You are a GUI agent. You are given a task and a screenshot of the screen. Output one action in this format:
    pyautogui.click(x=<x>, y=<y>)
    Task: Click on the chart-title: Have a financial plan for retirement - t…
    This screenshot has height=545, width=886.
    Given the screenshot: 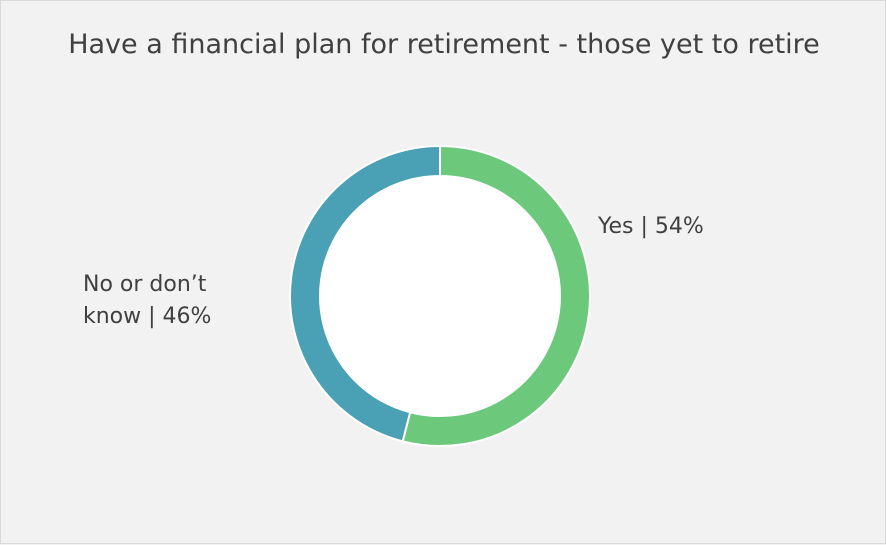 What is the action you would take?
    pyautogui.click(x=444, y=44)
    